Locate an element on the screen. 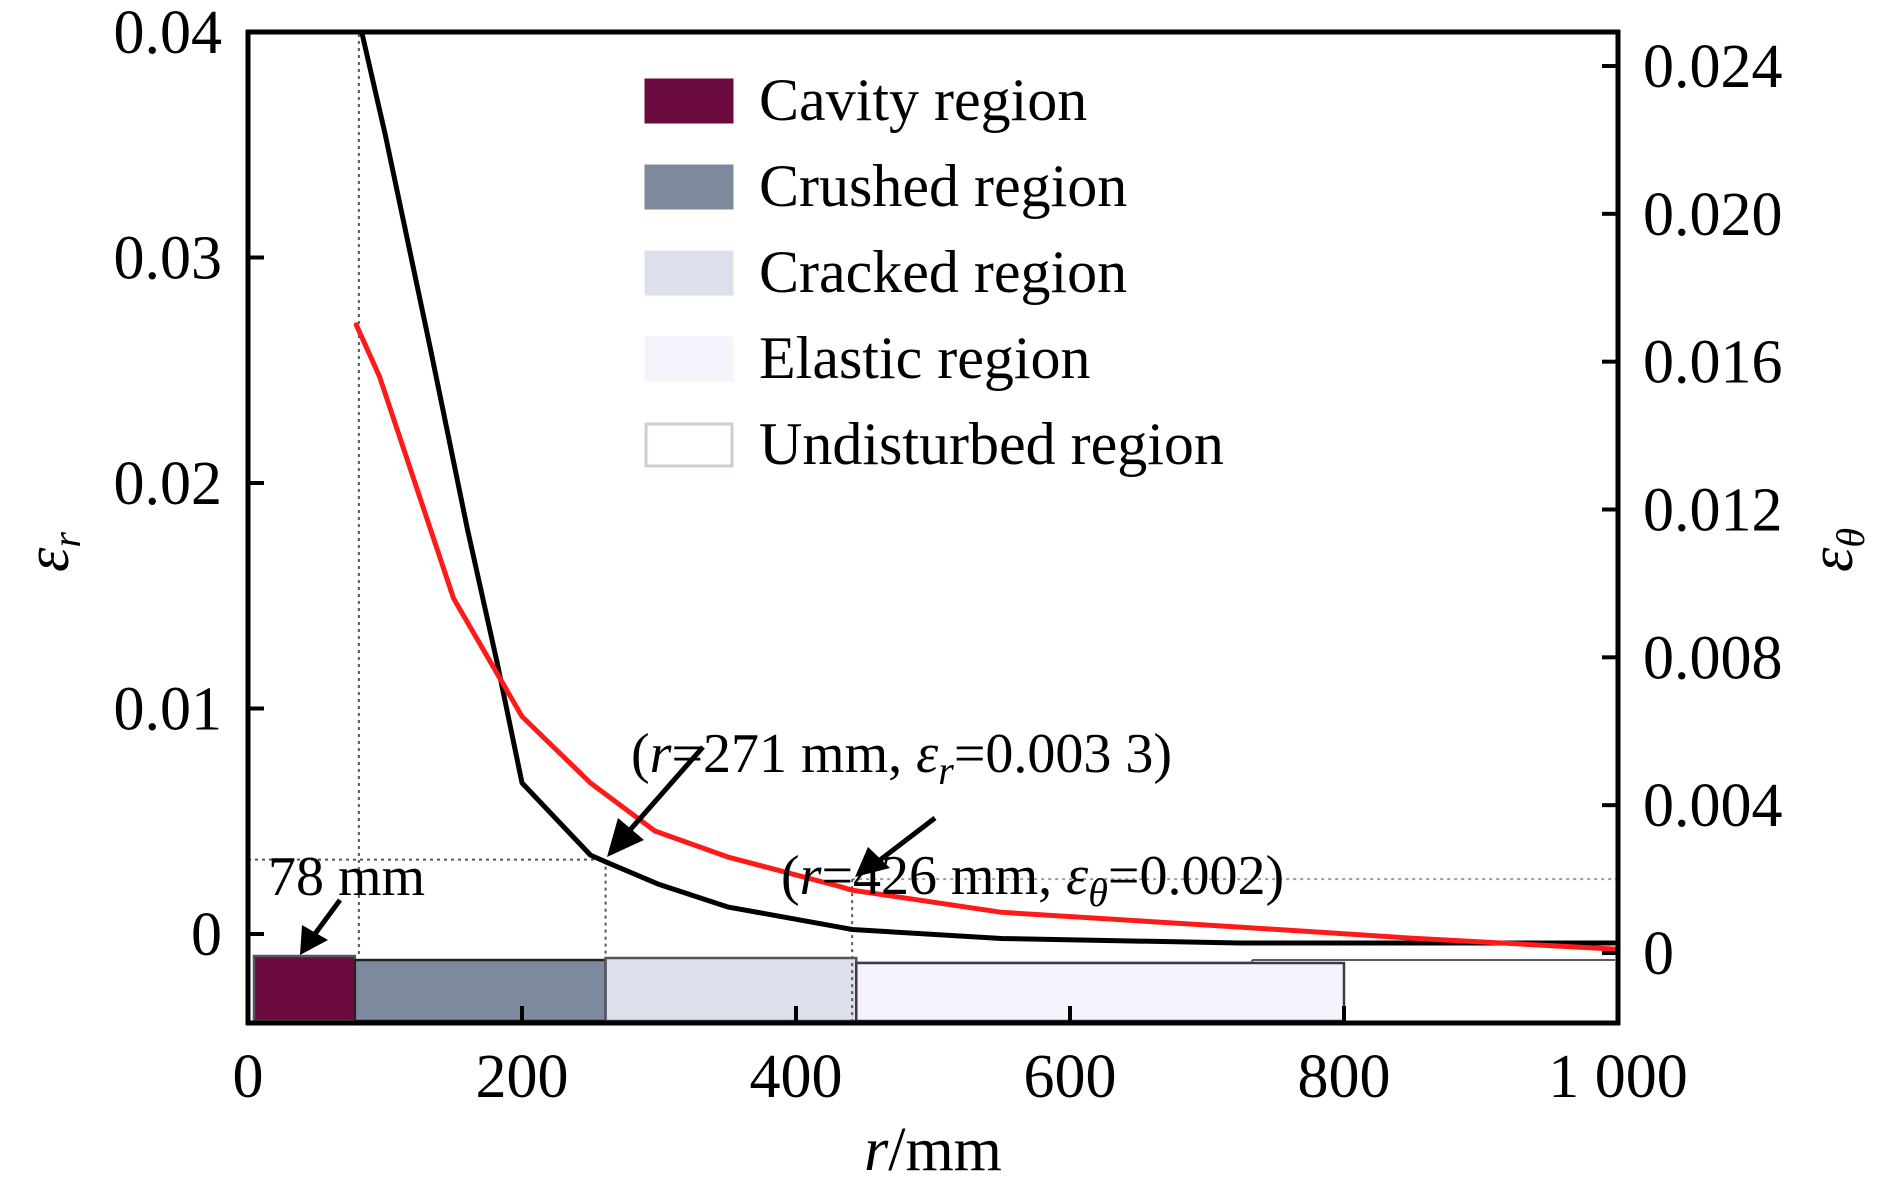  annotation-et-open: ( is located at coordinates (790, 876).